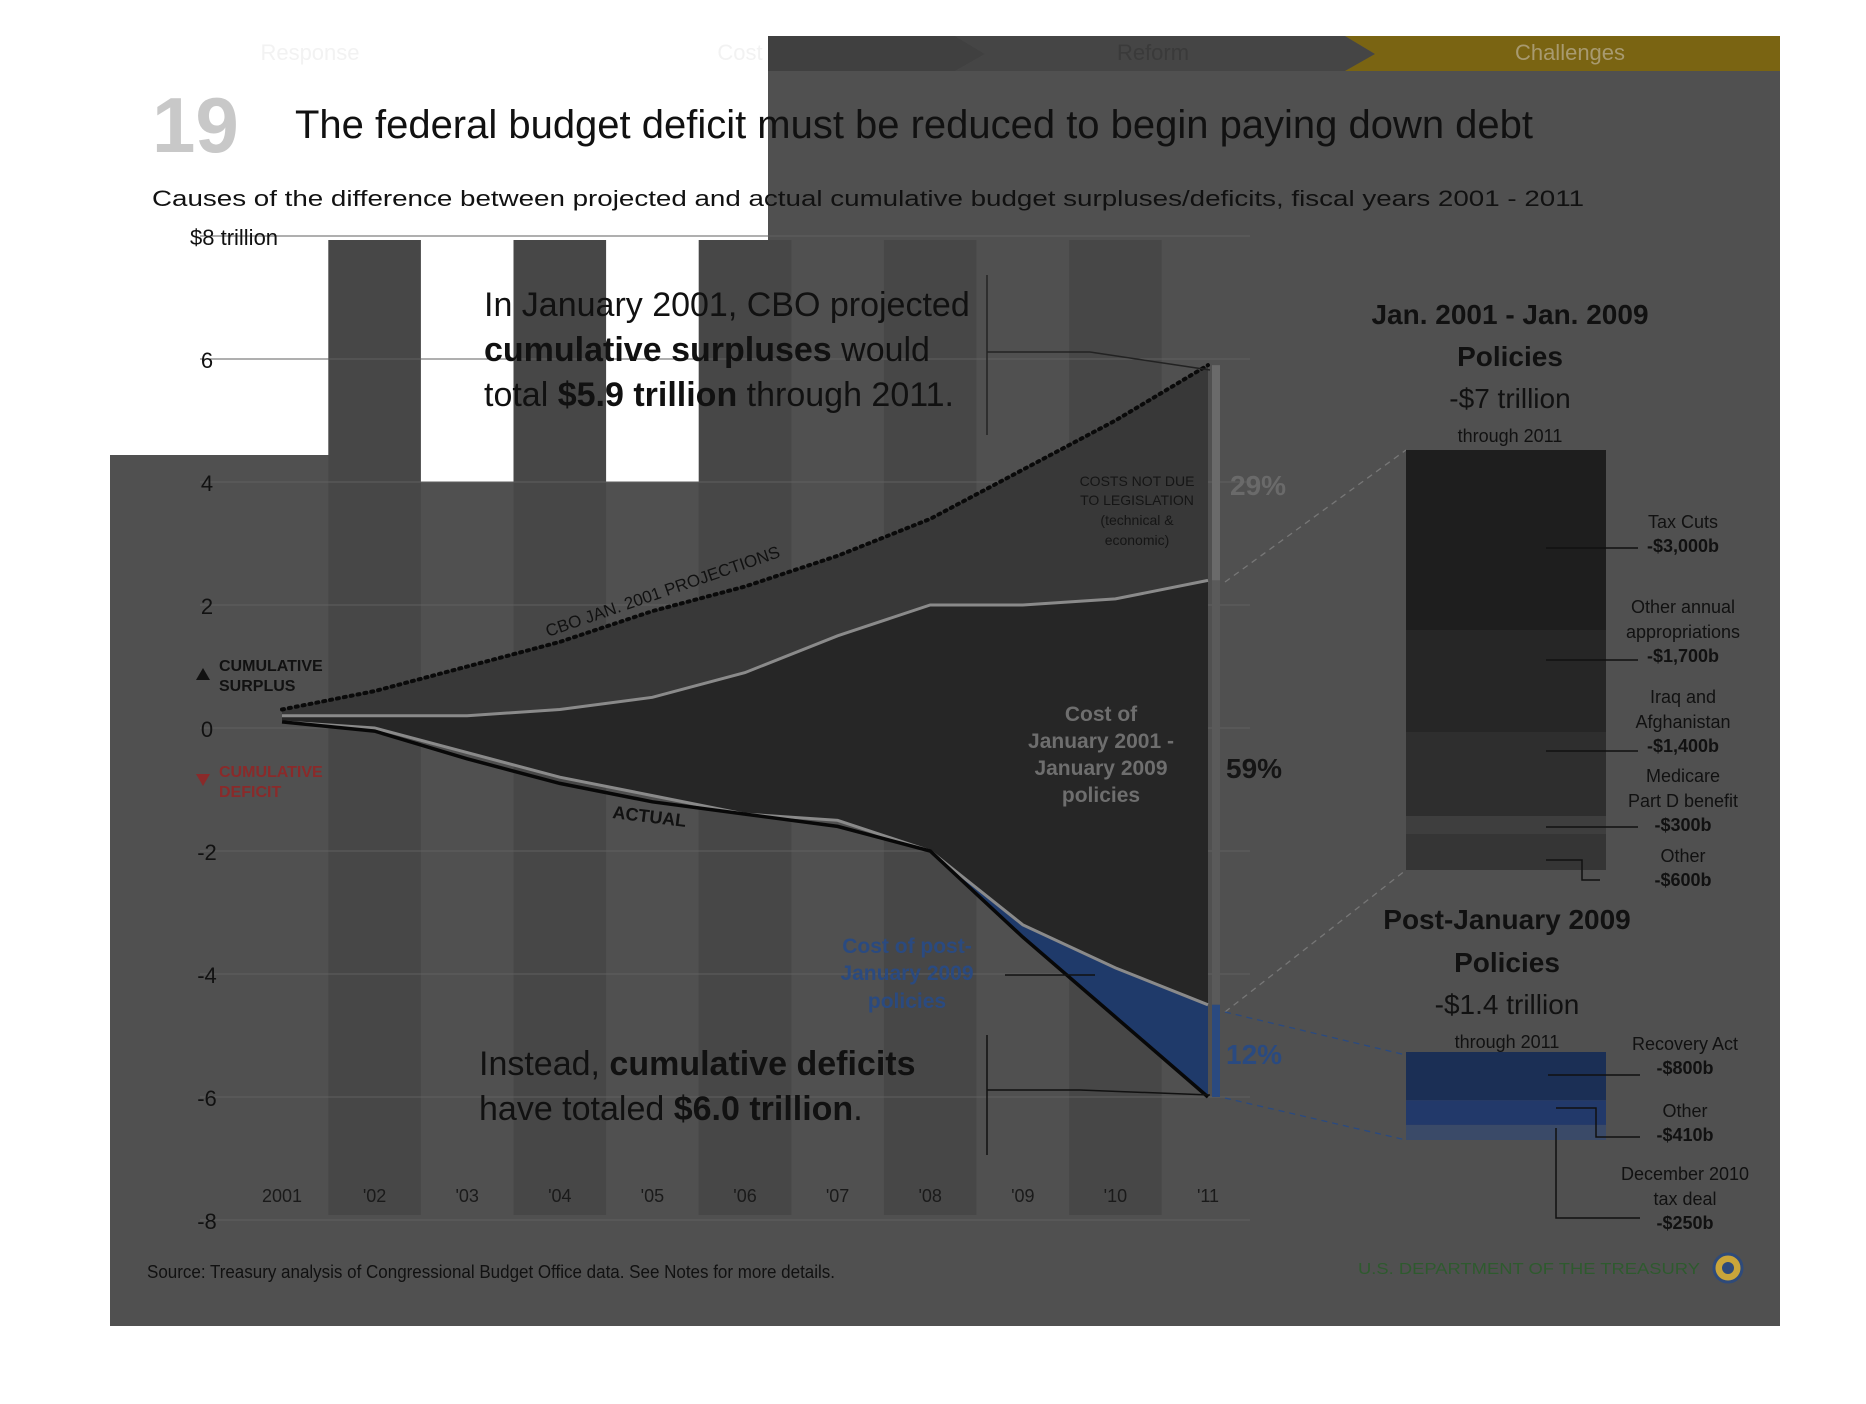 This screenshot has width=1866, height=1404. Describe the element at coordinates (1684, 1223) in the screenshot. I see `post-item-value: -$250b` at that location.